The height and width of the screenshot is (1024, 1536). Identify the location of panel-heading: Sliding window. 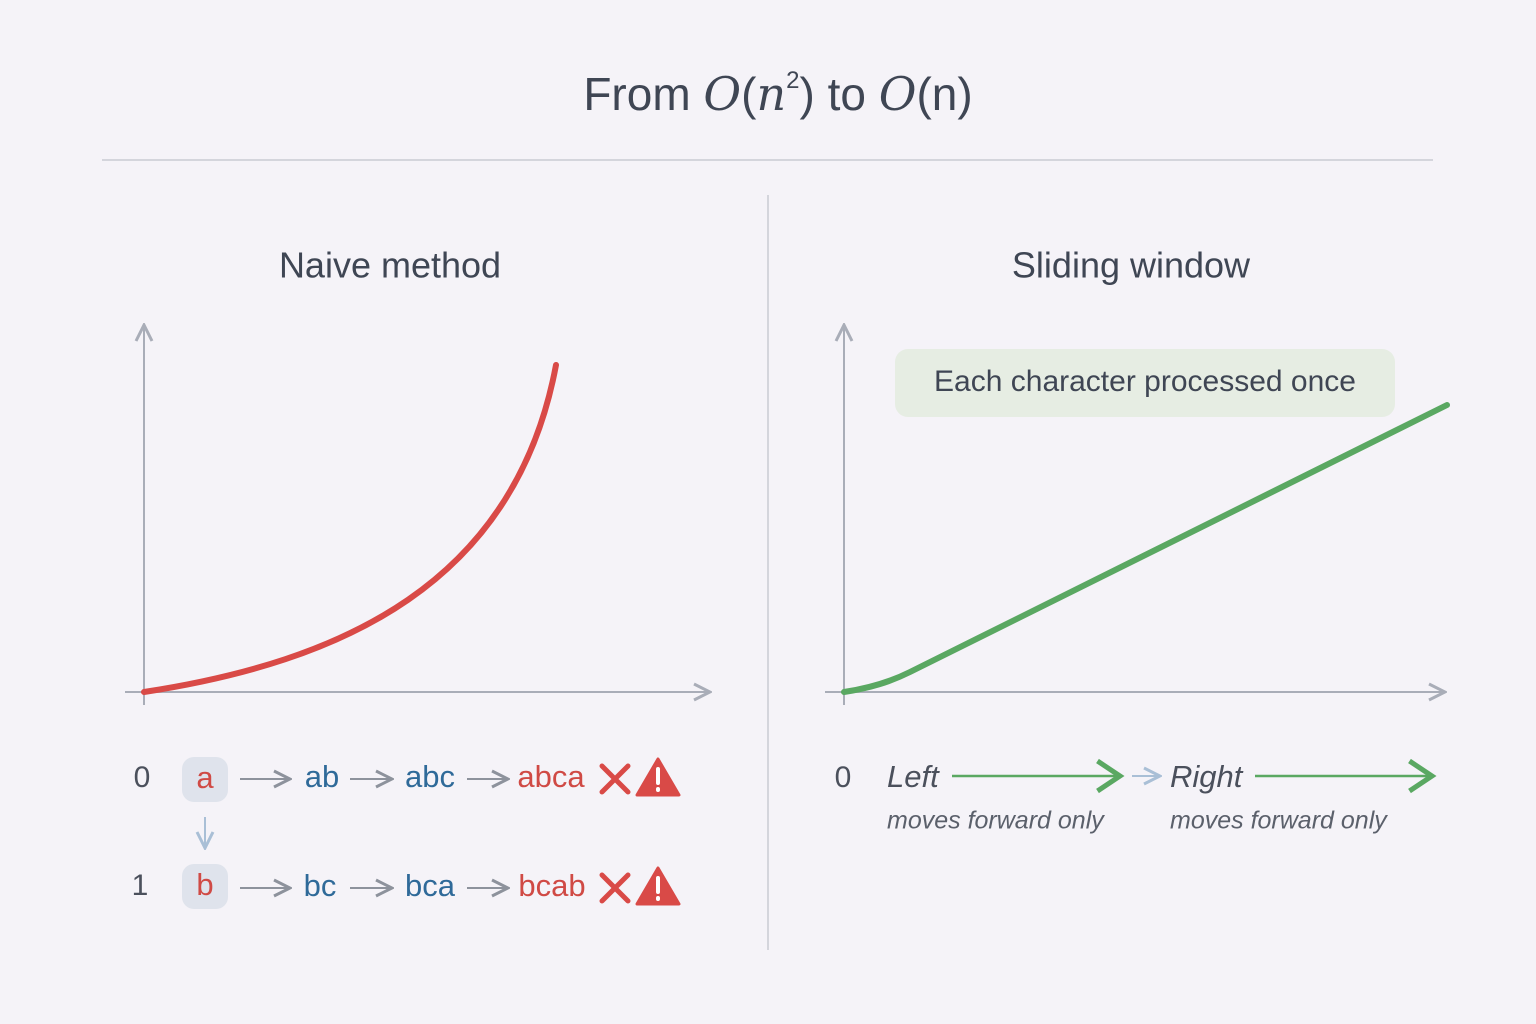
(1131, 265).